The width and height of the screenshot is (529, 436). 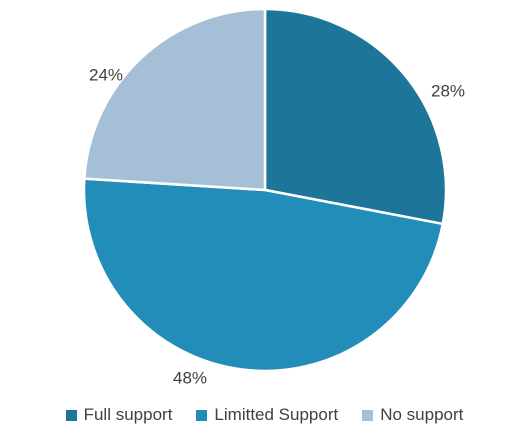 I want to click on legend-item-full-support: Full support, so click(x=119, y=415).